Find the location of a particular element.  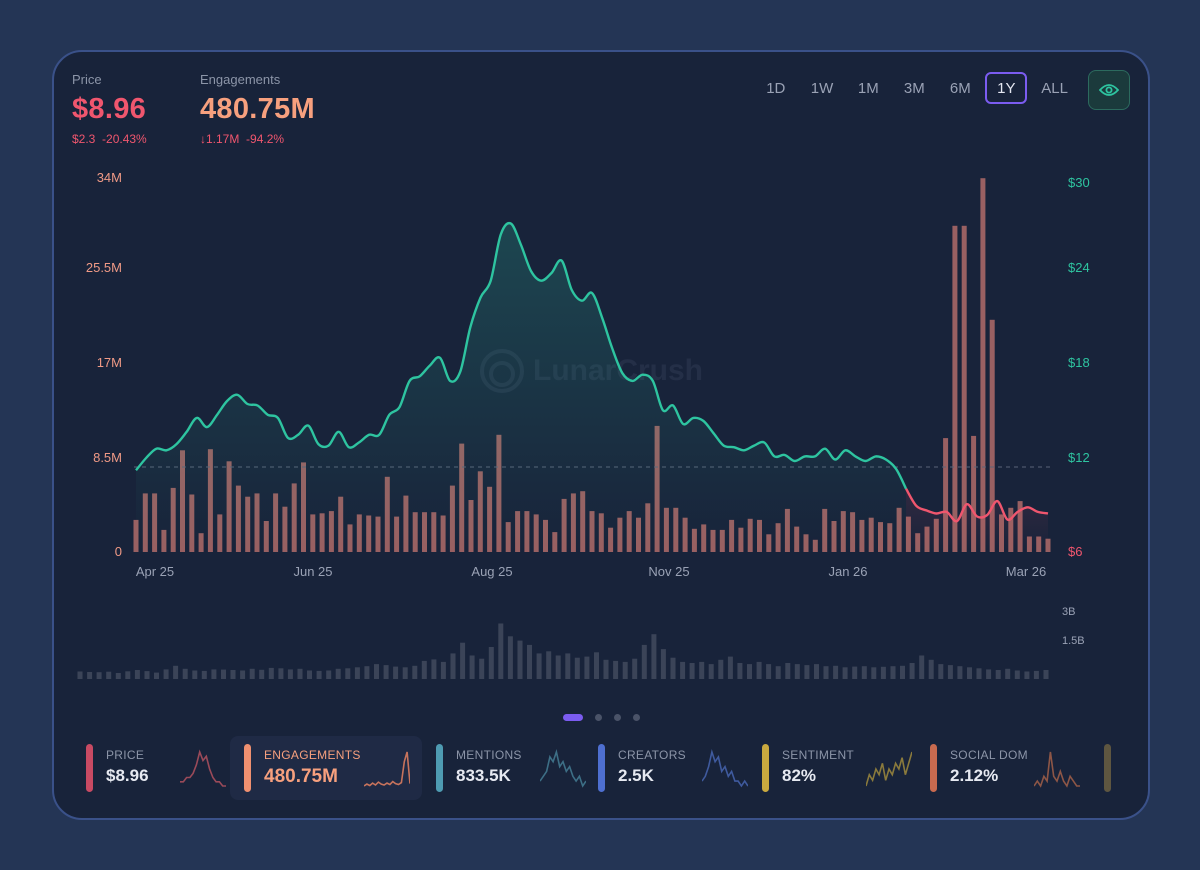

engagements-change-abs: ↓1.17M is located at coordinates (220, 139).